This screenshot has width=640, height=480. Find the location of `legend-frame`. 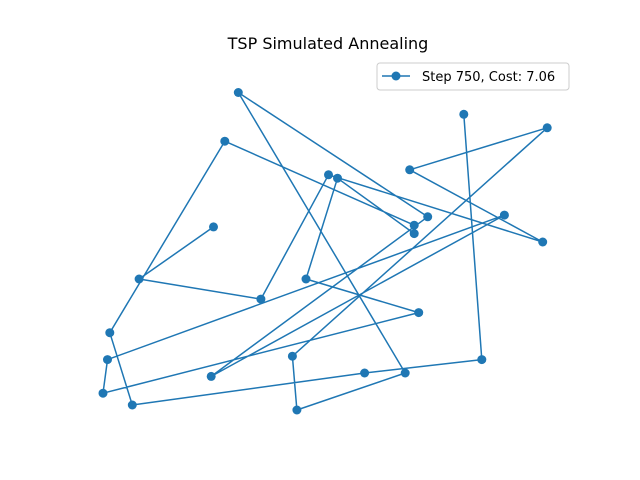

legend-frame is located at coordinates (473, 76).